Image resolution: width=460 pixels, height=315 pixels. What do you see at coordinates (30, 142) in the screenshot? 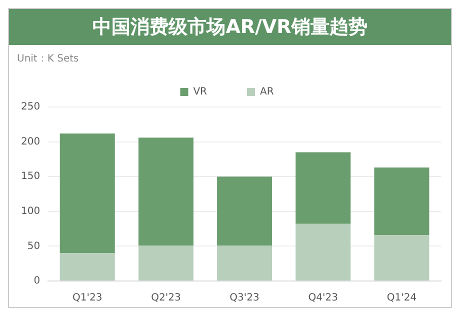
I see `y-tick-label: 200` at bounding box center [30, 142].